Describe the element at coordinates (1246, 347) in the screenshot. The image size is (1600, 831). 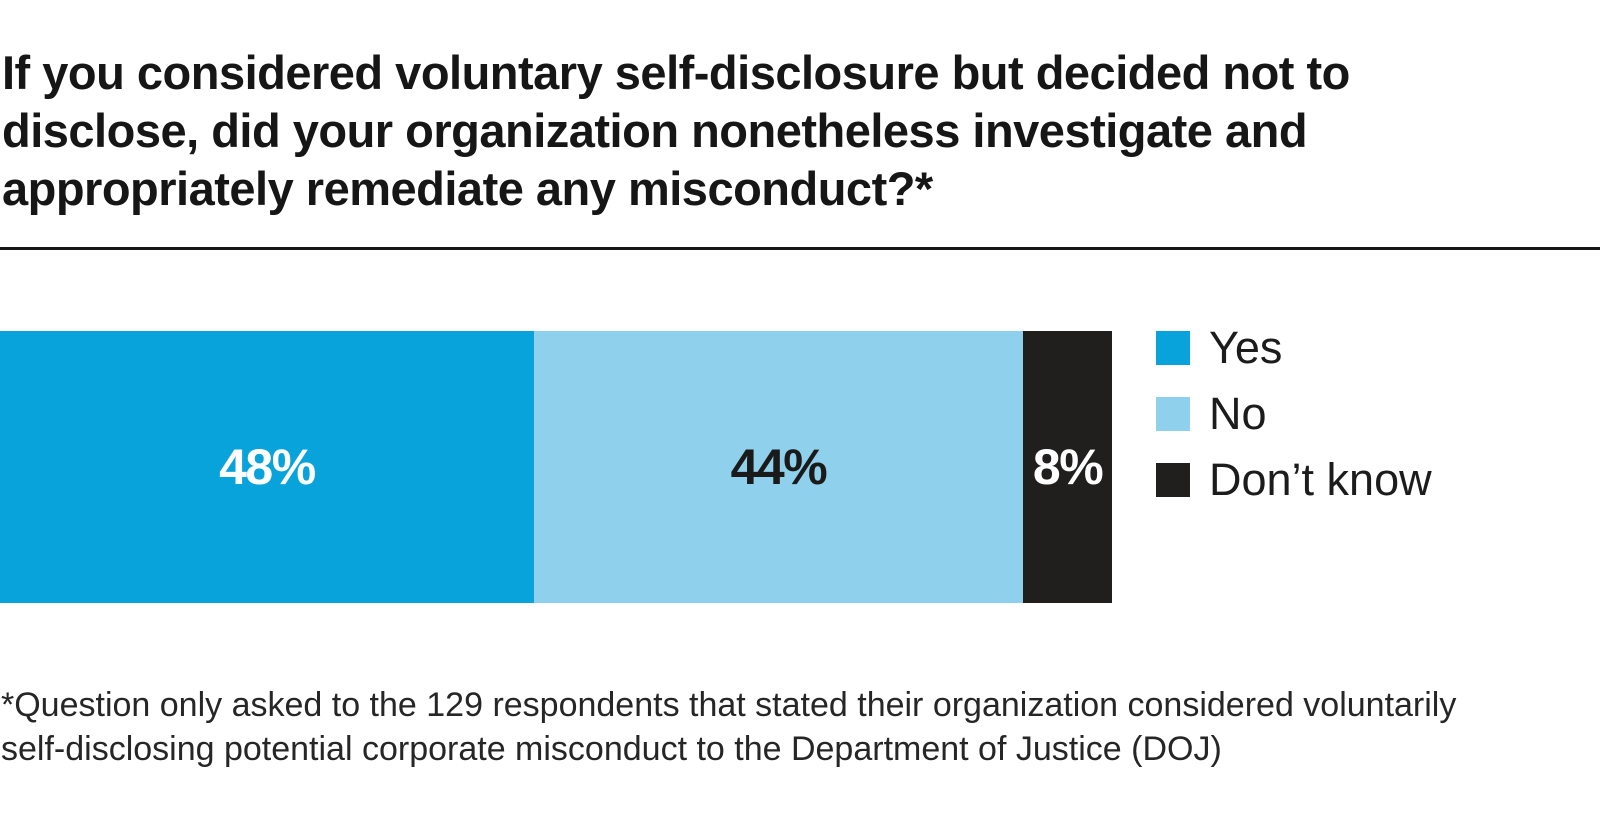
I see `legend-label: Yes` at that location.